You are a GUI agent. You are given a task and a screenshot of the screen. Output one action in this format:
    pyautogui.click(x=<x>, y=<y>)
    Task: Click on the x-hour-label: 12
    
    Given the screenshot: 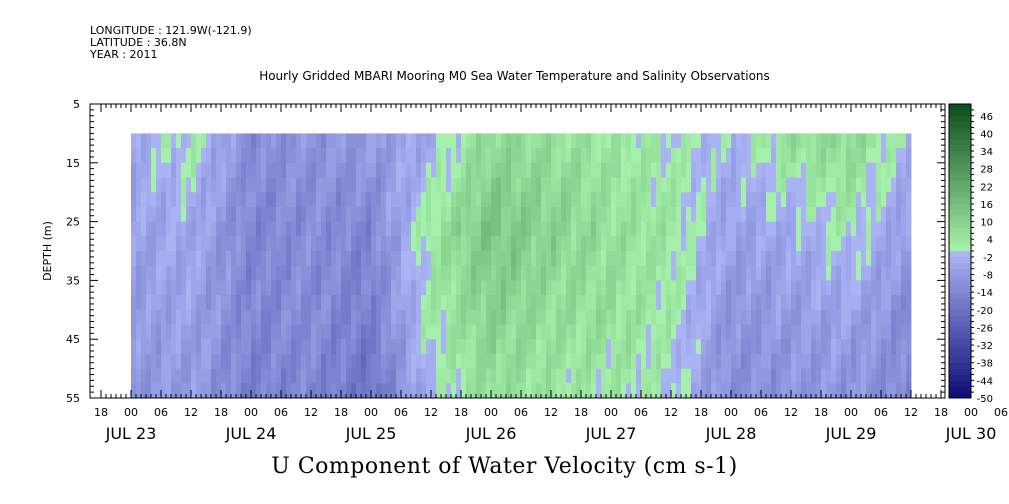 What is the action you would take?
    pyautogui.click(x=911, y=412)
    